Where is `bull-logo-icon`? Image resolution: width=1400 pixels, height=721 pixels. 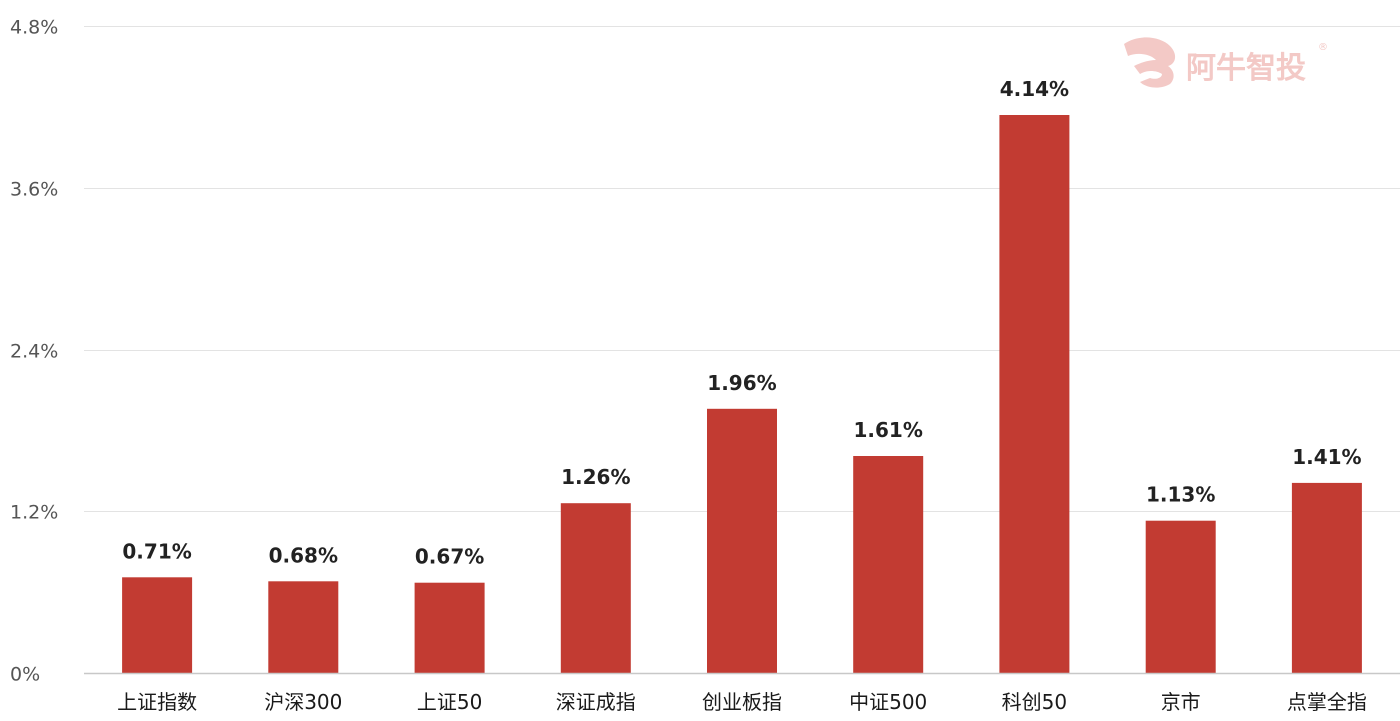 bull-logo-icon is located at coordinates (1150, 62).